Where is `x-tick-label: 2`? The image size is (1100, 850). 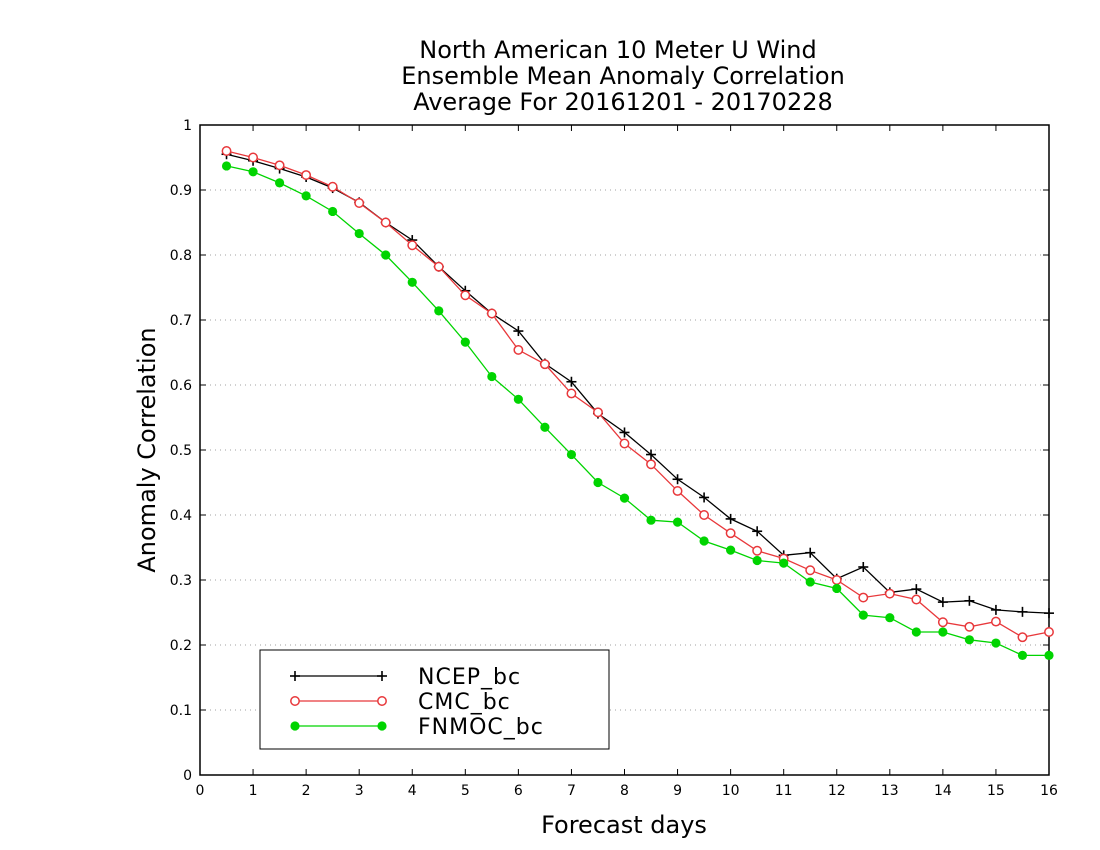 x-tick-label: 2 is located at coordinates (306, 791).